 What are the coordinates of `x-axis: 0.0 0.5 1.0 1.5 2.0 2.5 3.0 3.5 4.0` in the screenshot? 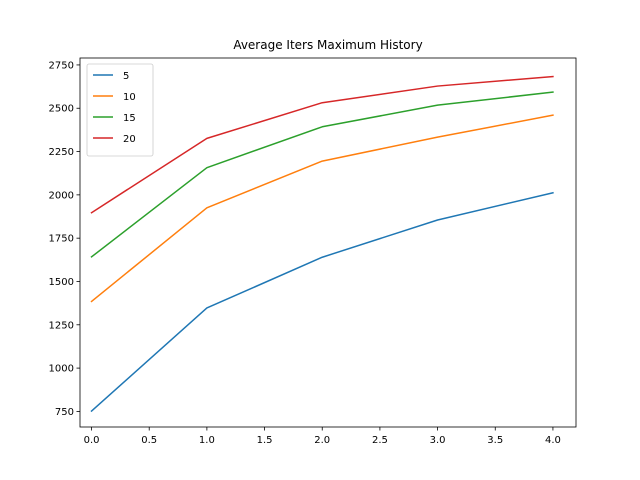 It's located at (322, 436).